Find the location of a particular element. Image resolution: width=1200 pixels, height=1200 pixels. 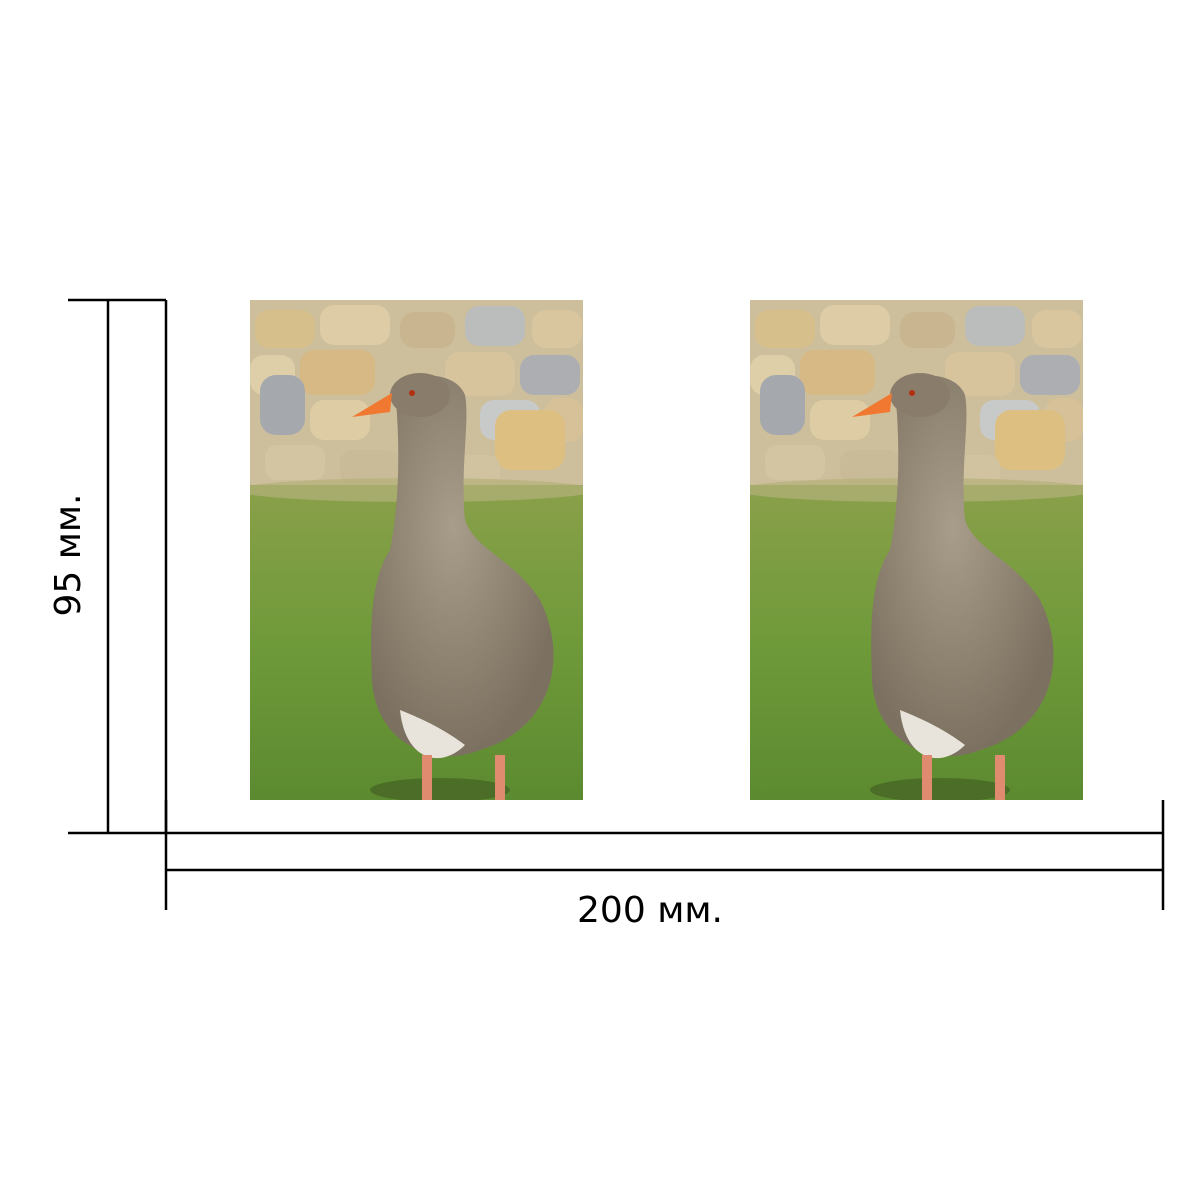

width-label: 200 мм. is located at coordinates (650, 910).